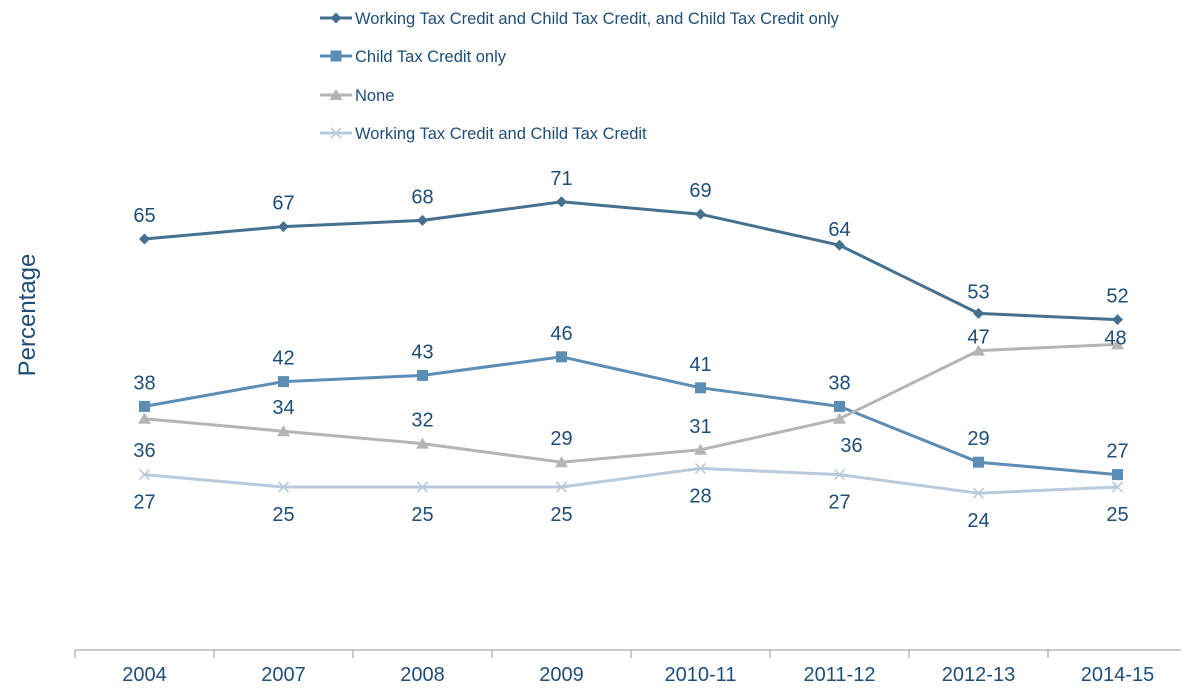 The image size is (1181, 688). I want to click on data-label: 47, so click(978, 338).